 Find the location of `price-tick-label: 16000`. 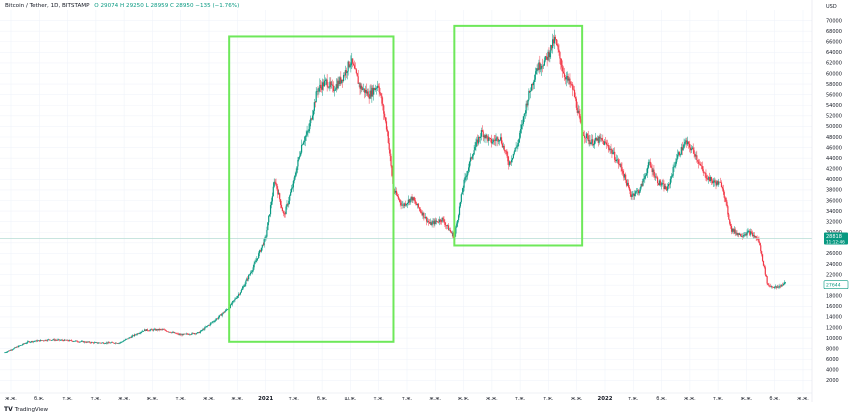

price-tick-label: 16000 is located at coordinates (834, 307).